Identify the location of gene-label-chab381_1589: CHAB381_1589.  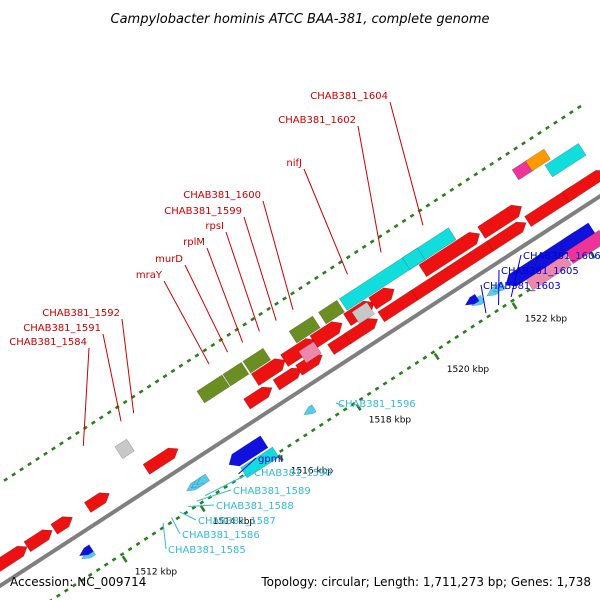
(272, 491).